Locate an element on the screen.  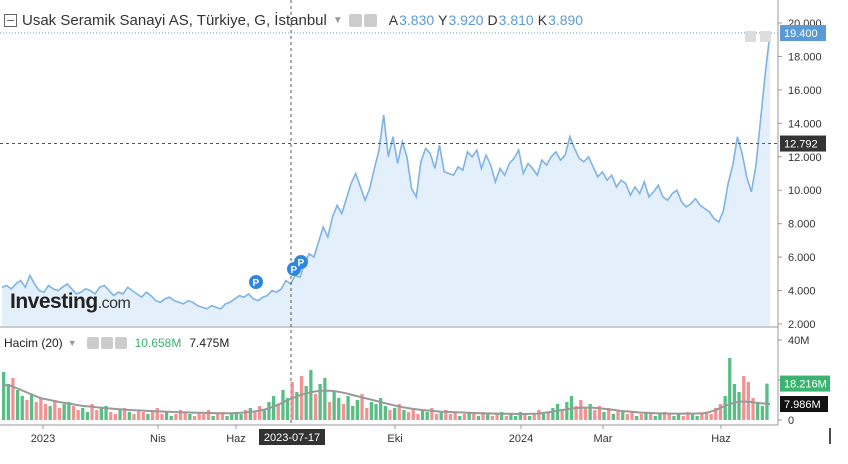
event-marker is located at coordinates (256, 282).